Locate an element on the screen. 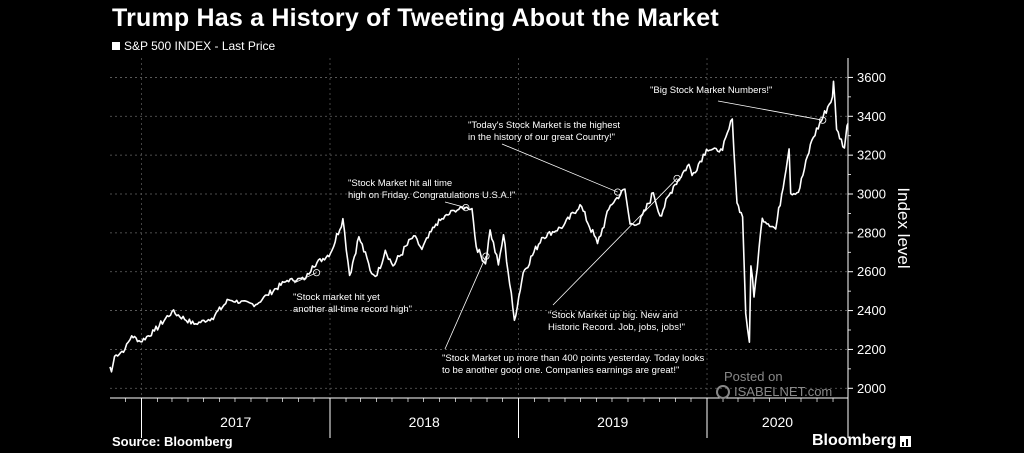 Image resolution: width=1024 pixels, height=453 pixels. y-tick-label: 3600 is located at coordinates (871, 77).